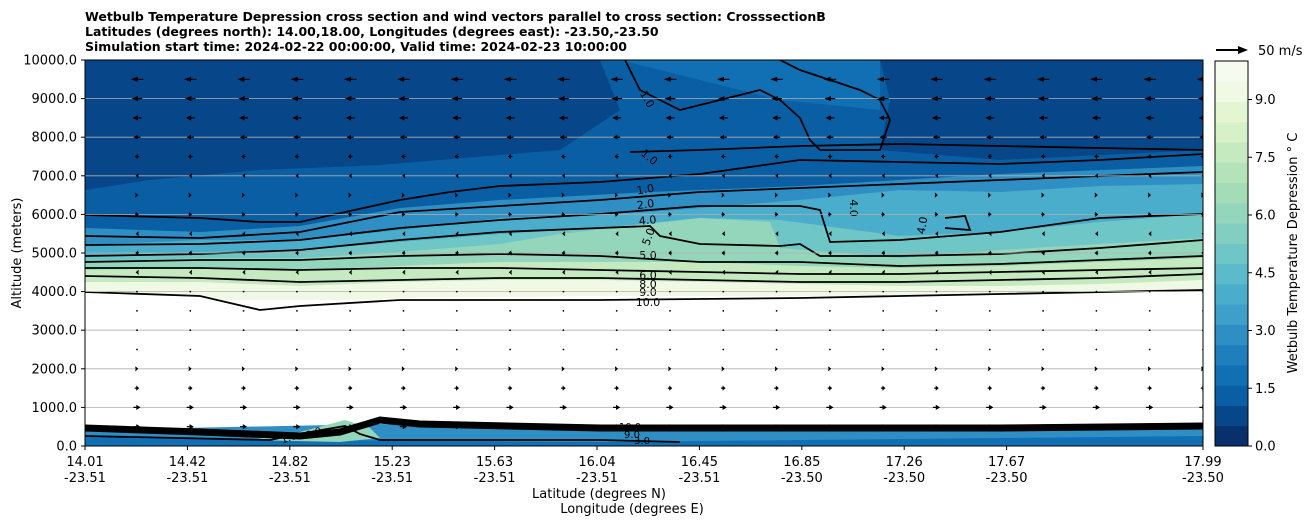  Describe the element at coordinates (1231, 253) in the screenshot. I see `colorbar-frame` at that location.